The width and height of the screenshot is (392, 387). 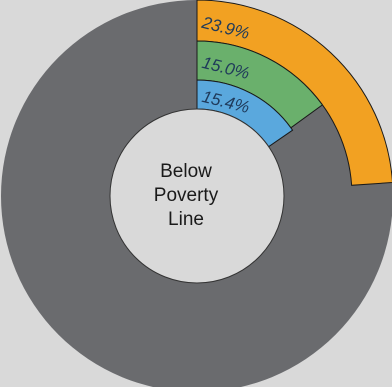 I want to click on center-label-line-2: Poverty, so click(x=186, y=195).